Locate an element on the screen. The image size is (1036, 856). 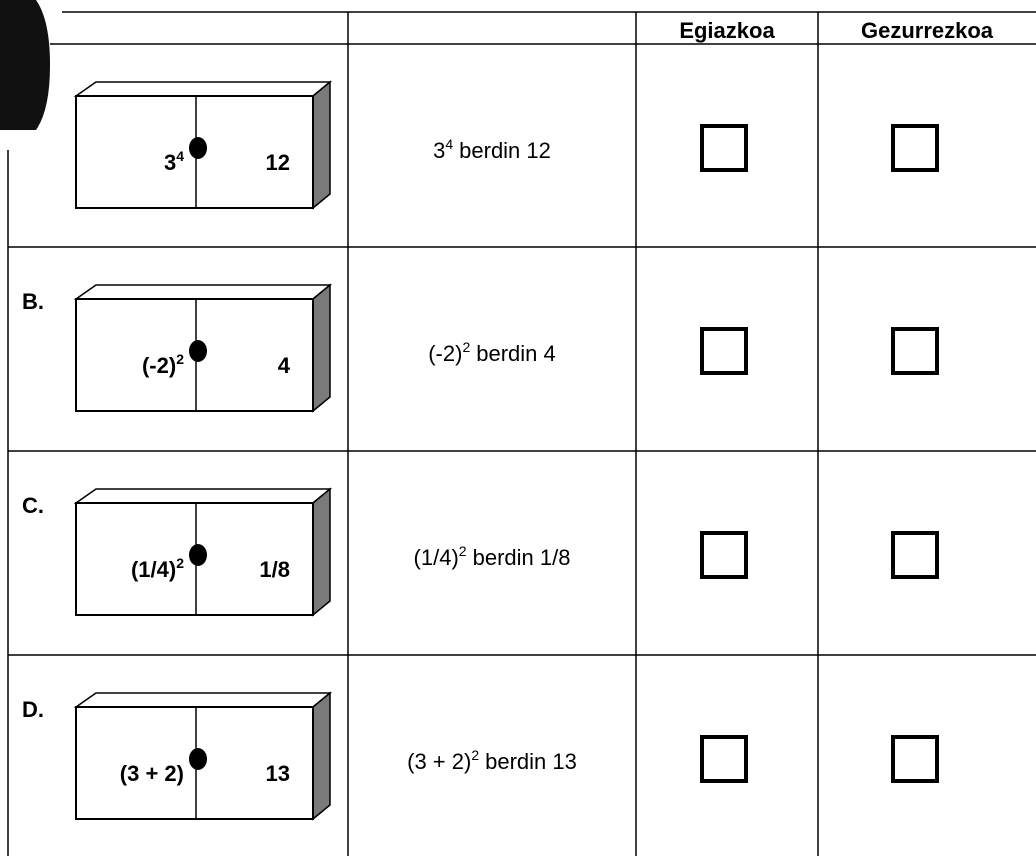
domino-left: (1/4)2 is located at coordinates (157, 569).